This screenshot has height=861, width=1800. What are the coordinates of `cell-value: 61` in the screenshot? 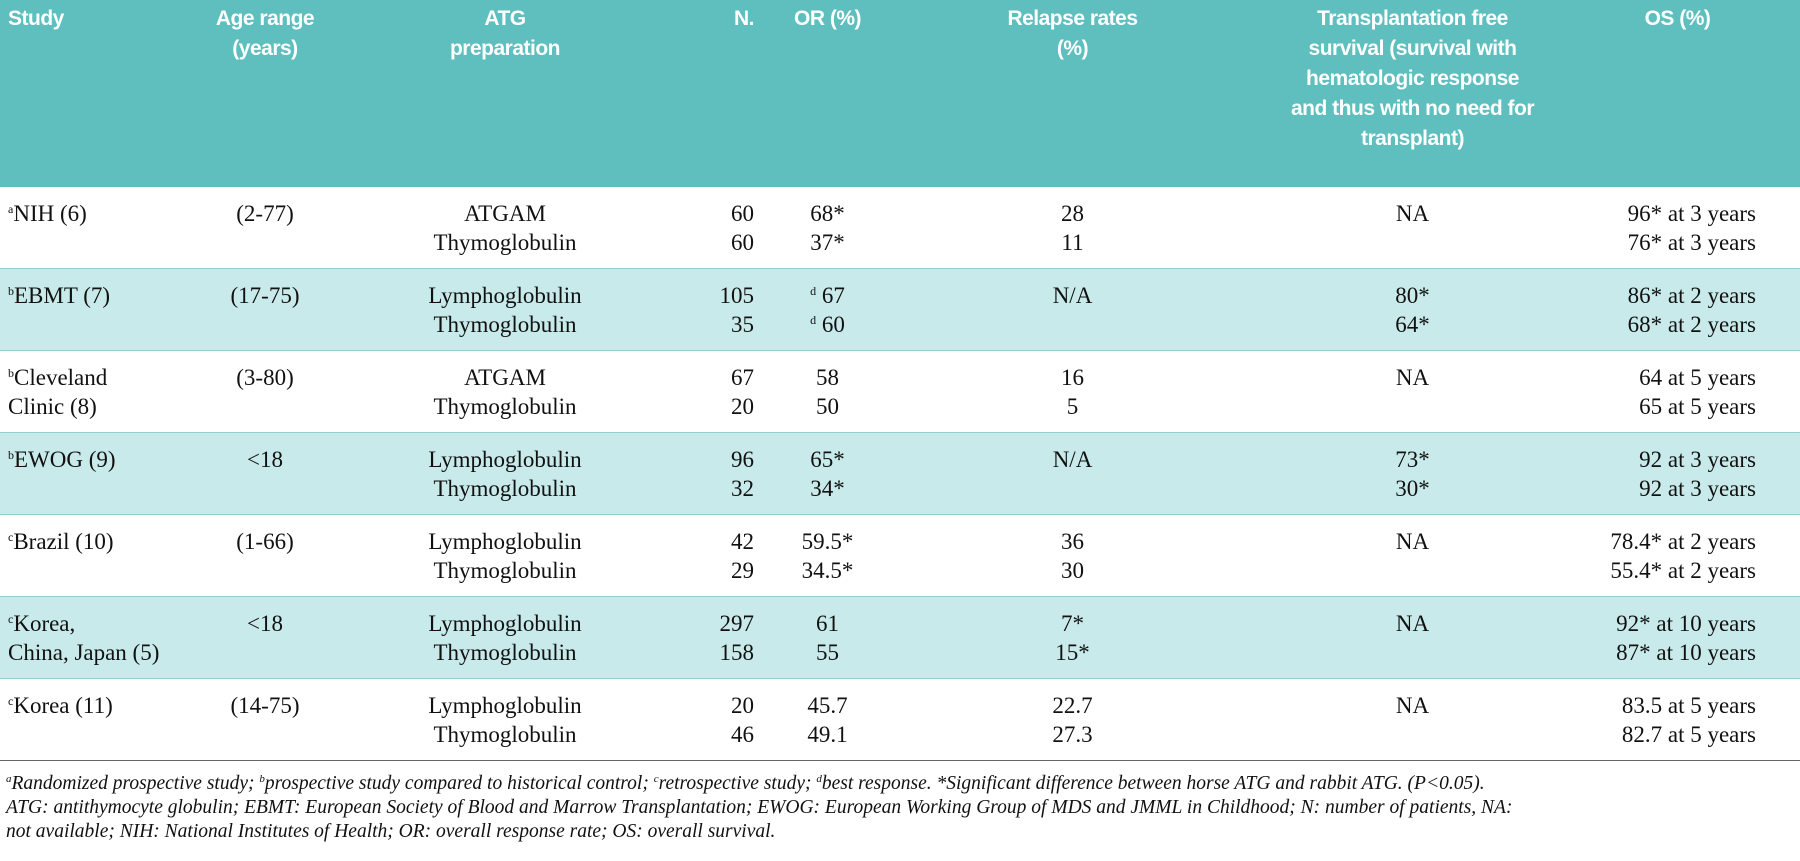 It's located at (827, 623).